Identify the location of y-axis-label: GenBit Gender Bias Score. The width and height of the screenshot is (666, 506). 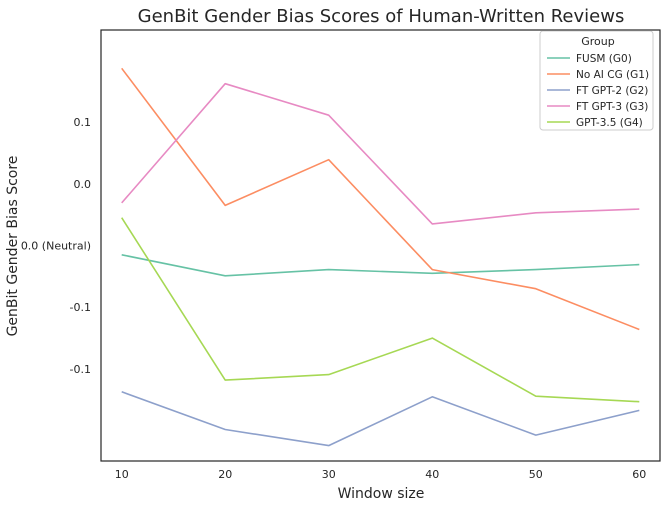
(13, 246).